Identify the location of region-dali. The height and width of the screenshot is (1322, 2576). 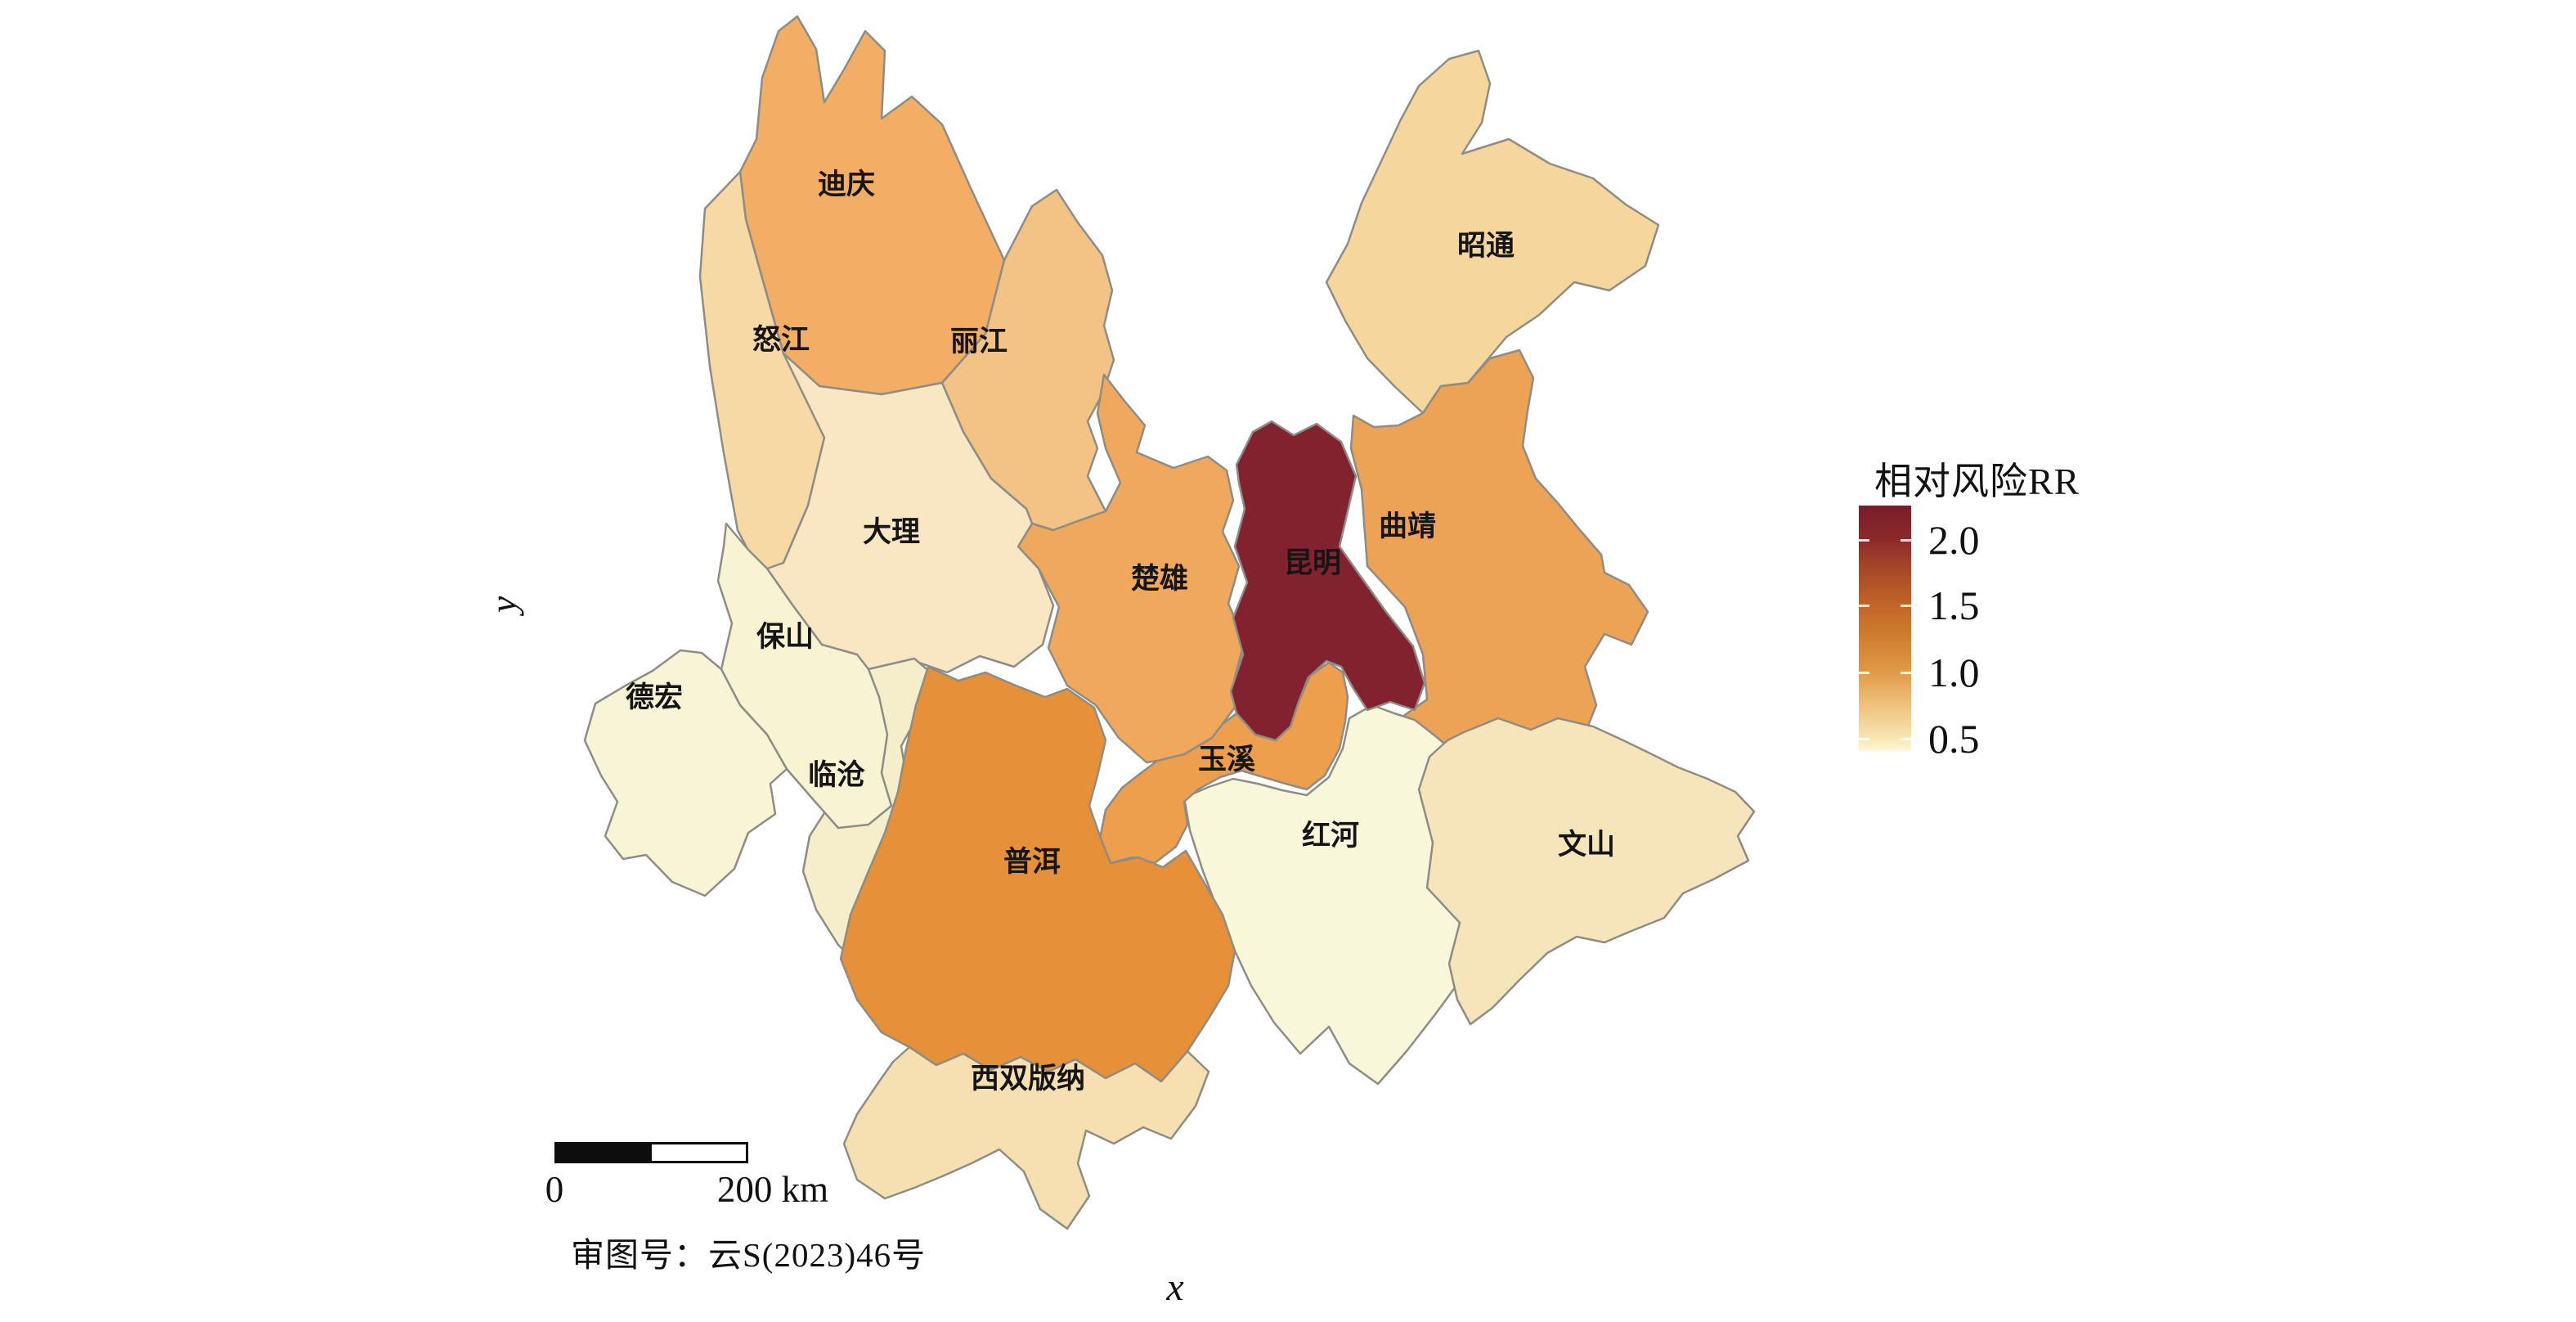
(910, 513).